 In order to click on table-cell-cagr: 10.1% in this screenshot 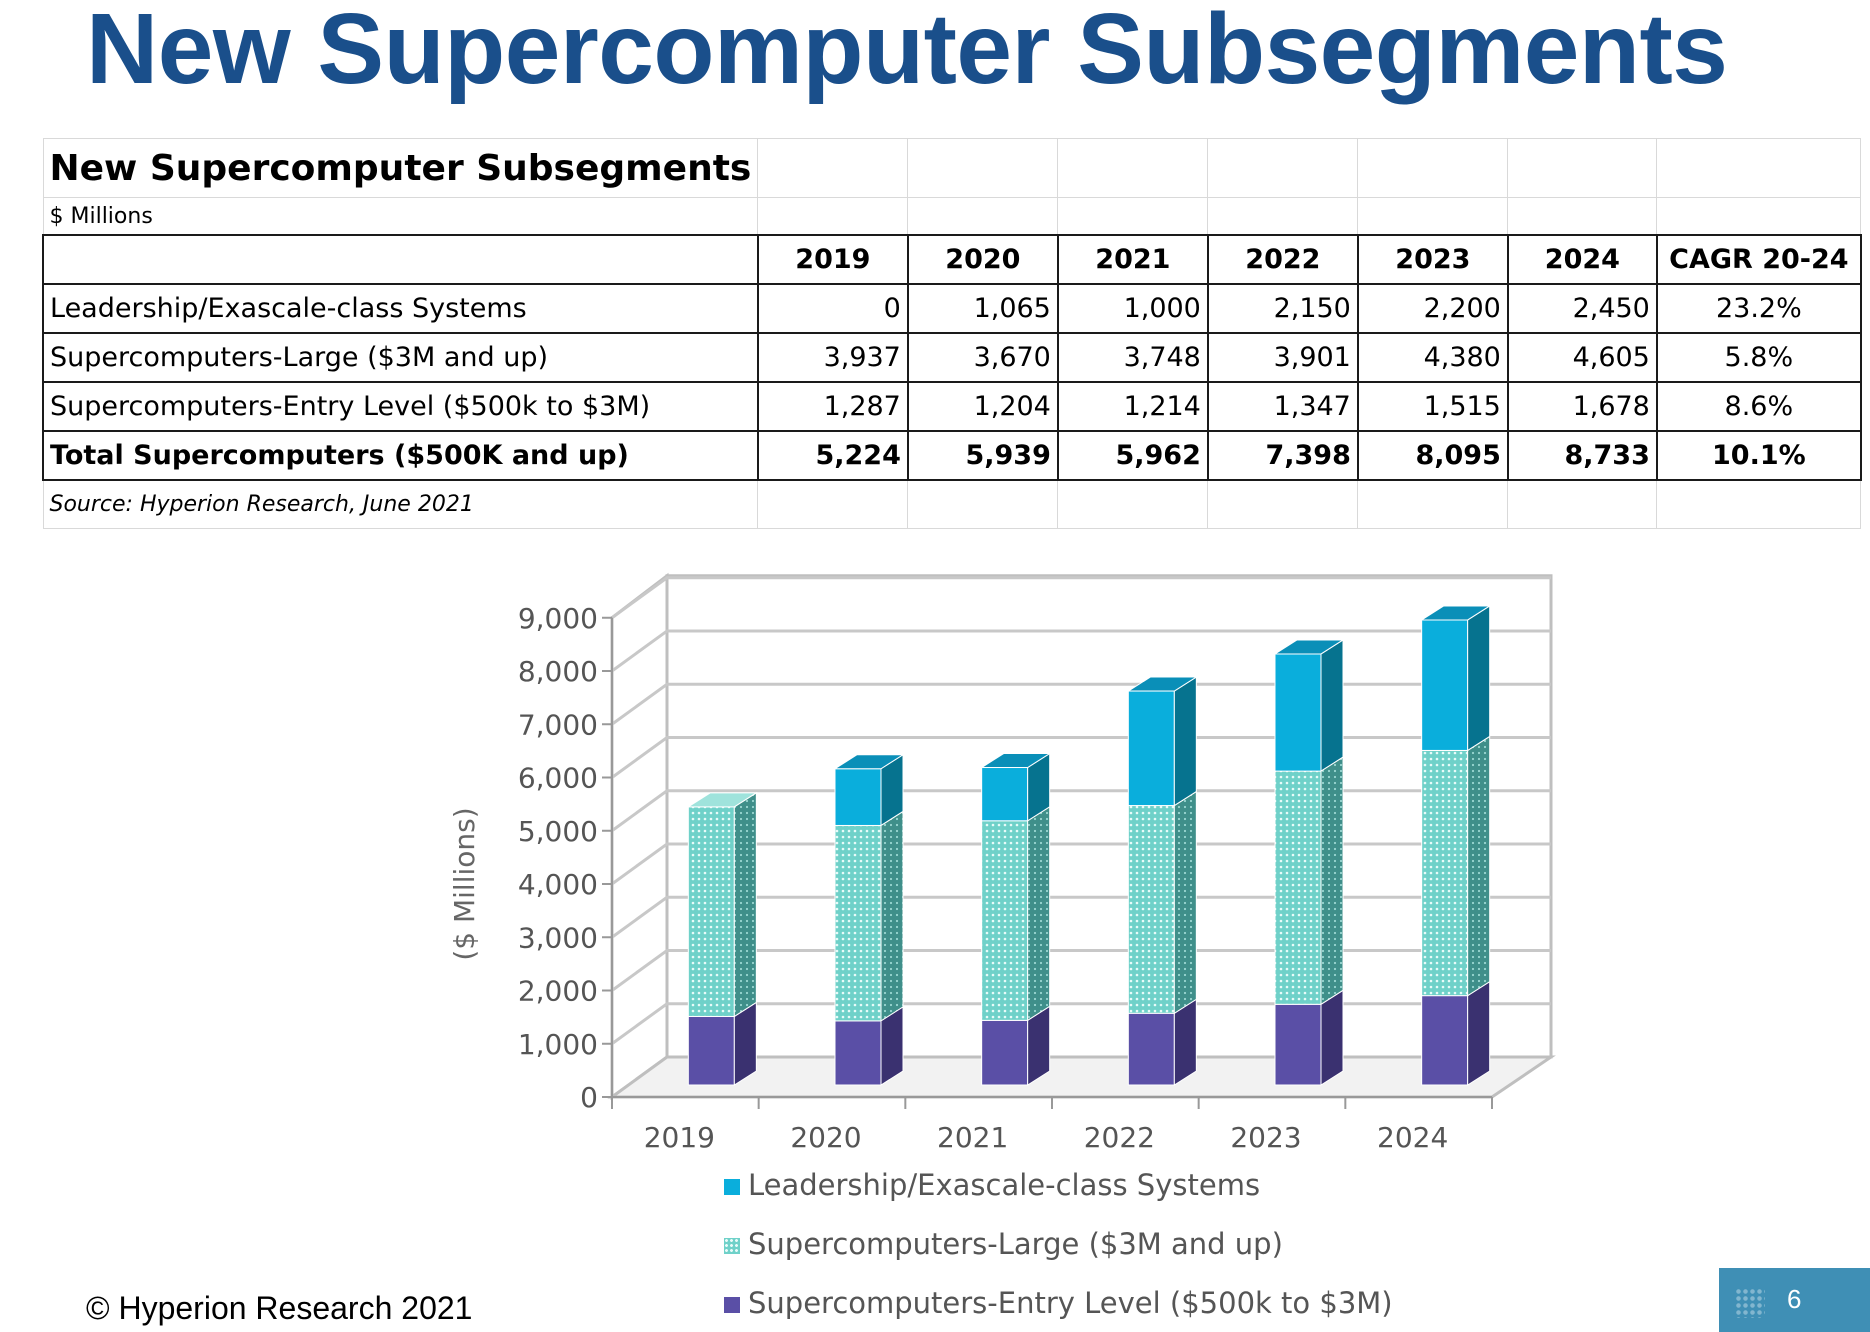, I will do `click(1758, 455)`.